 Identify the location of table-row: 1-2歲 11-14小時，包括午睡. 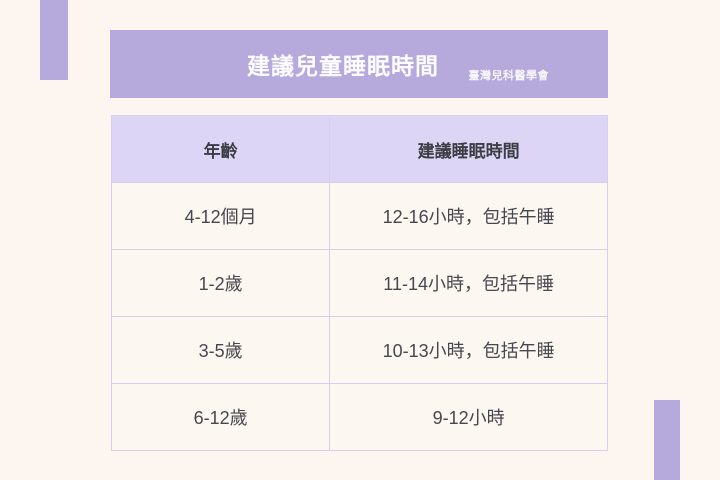
(359, 283).